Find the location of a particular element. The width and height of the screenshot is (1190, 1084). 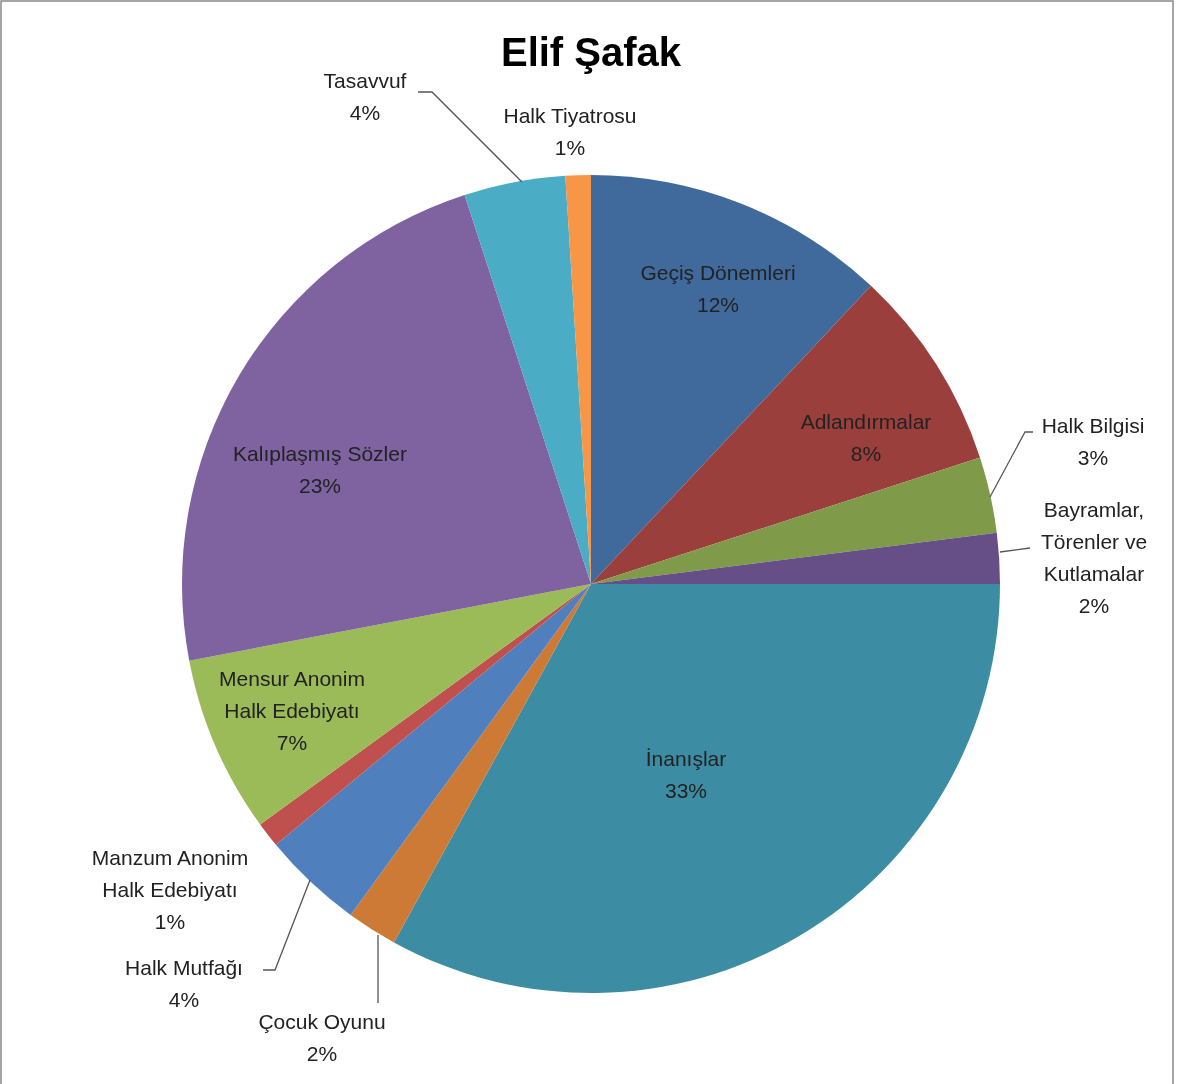

slice-label: Çocuk Oyunu is located at coordinates (322, 1022).